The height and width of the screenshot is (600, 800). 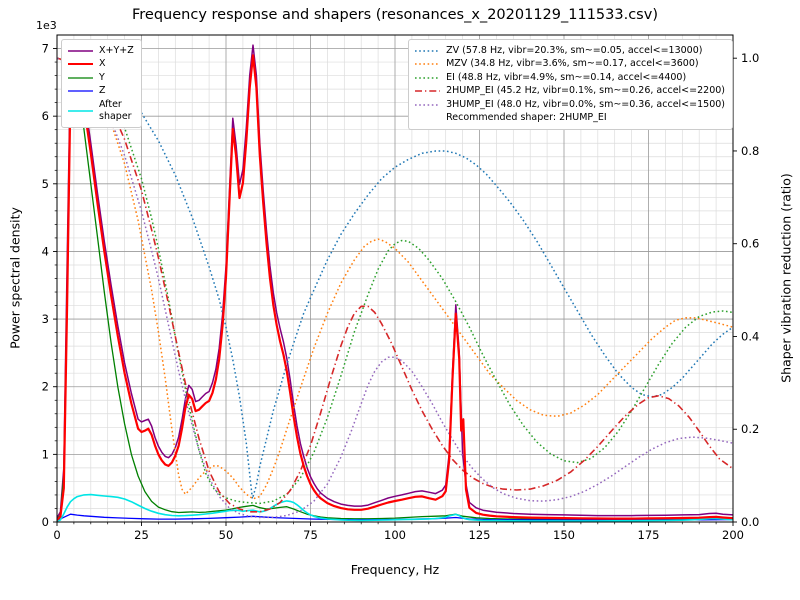 I want to click on x-tick-label: 125, so click(x=480, y=535).